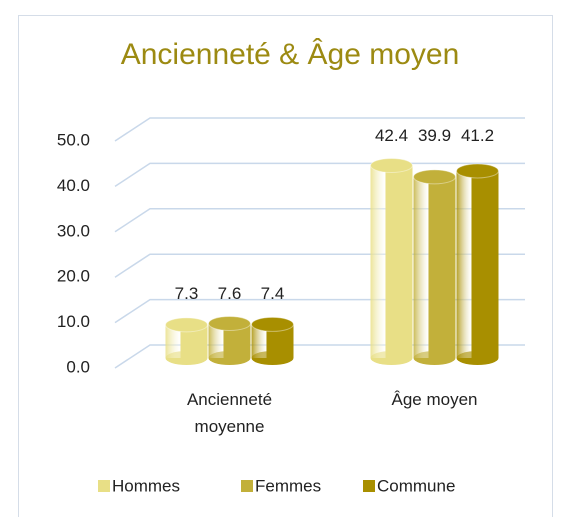 The image size is (569, 517). Describe the element at coordinates (146, 485) in the screenshot. I see `legend-label: Hommes` at that location.